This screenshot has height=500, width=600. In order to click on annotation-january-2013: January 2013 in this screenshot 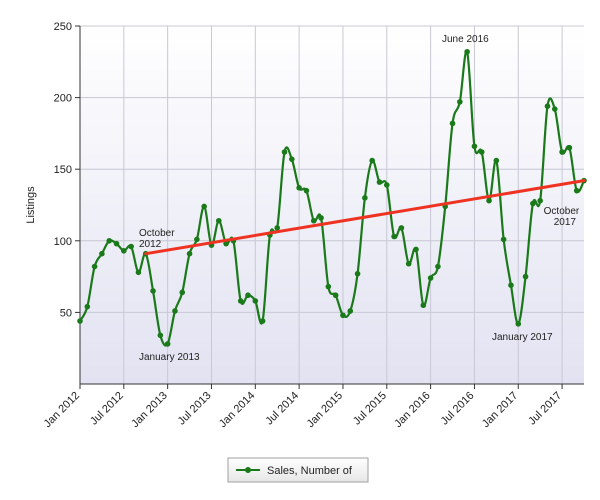, I will do `click(169, 357)`.